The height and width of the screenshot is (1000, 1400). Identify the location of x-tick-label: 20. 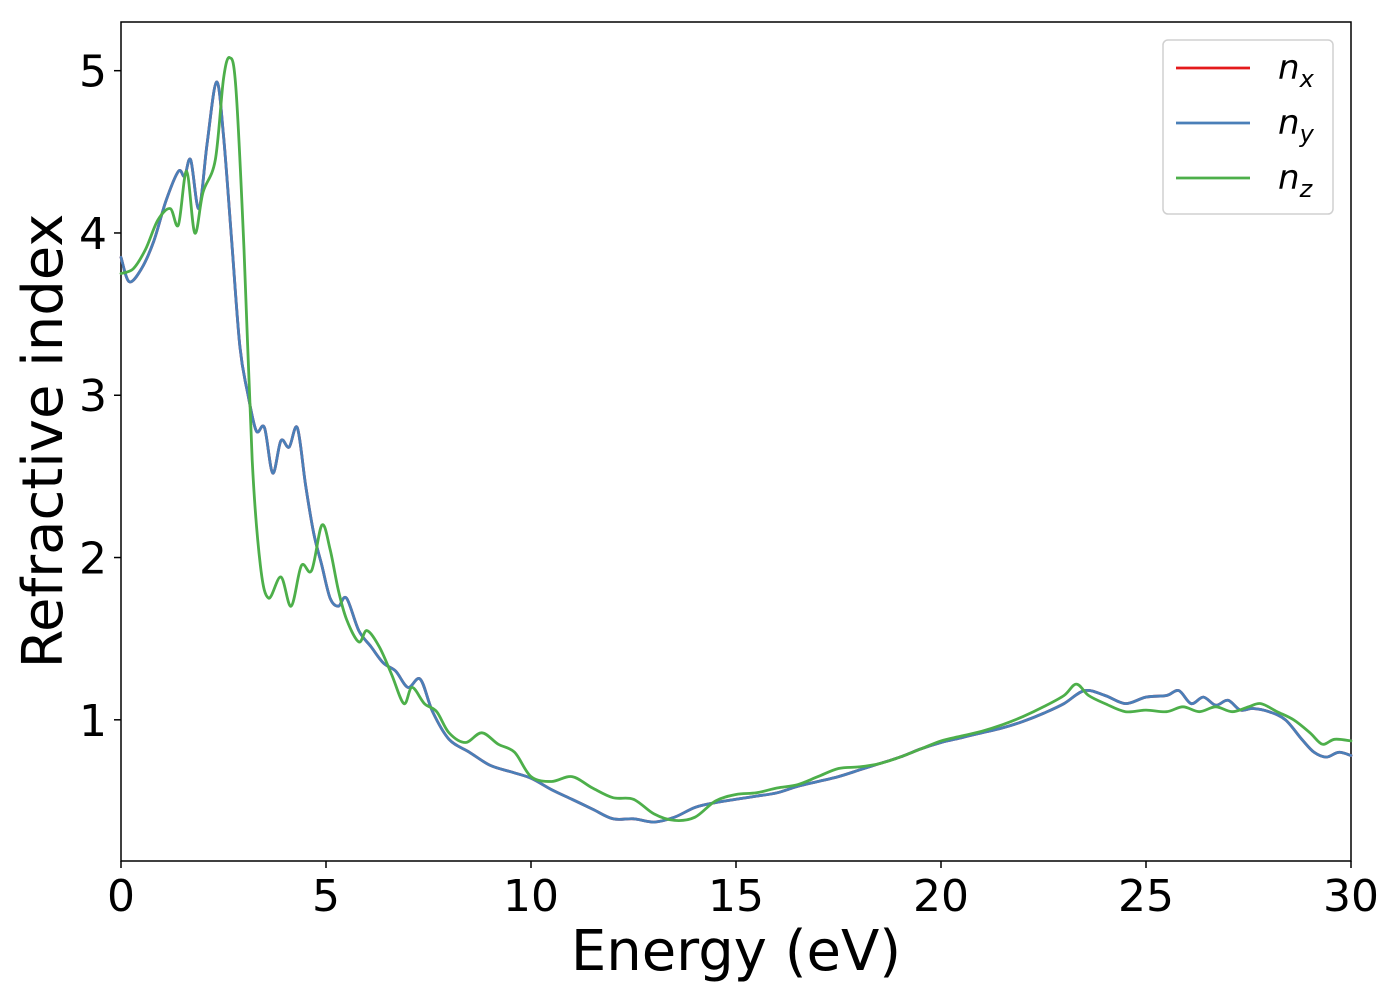
(941, 896).